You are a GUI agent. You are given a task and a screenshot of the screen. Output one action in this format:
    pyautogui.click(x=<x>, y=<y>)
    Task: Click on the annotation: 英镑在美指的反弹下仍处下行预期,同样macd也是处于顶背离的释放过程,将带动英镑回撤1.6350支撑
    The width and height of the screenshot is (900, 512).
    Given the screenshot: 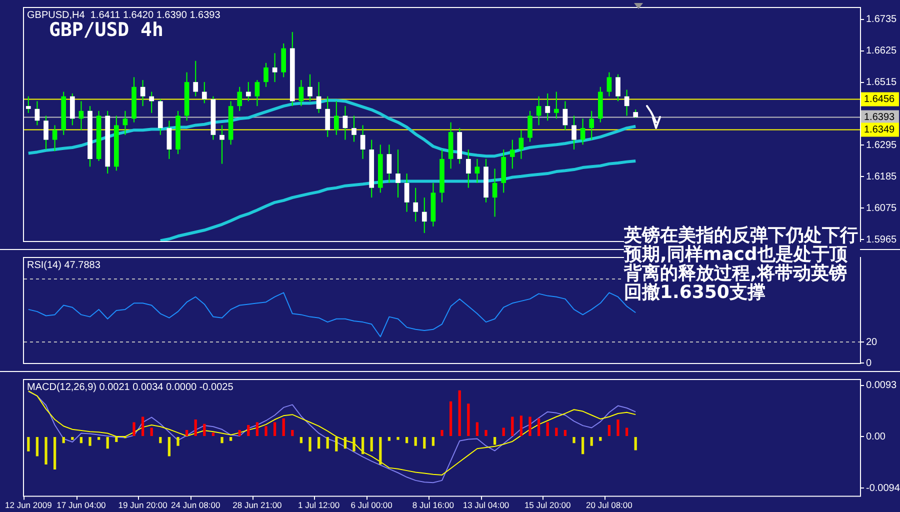 What is the action you would take?
    pyautogui.click(x=742, y=264)
    